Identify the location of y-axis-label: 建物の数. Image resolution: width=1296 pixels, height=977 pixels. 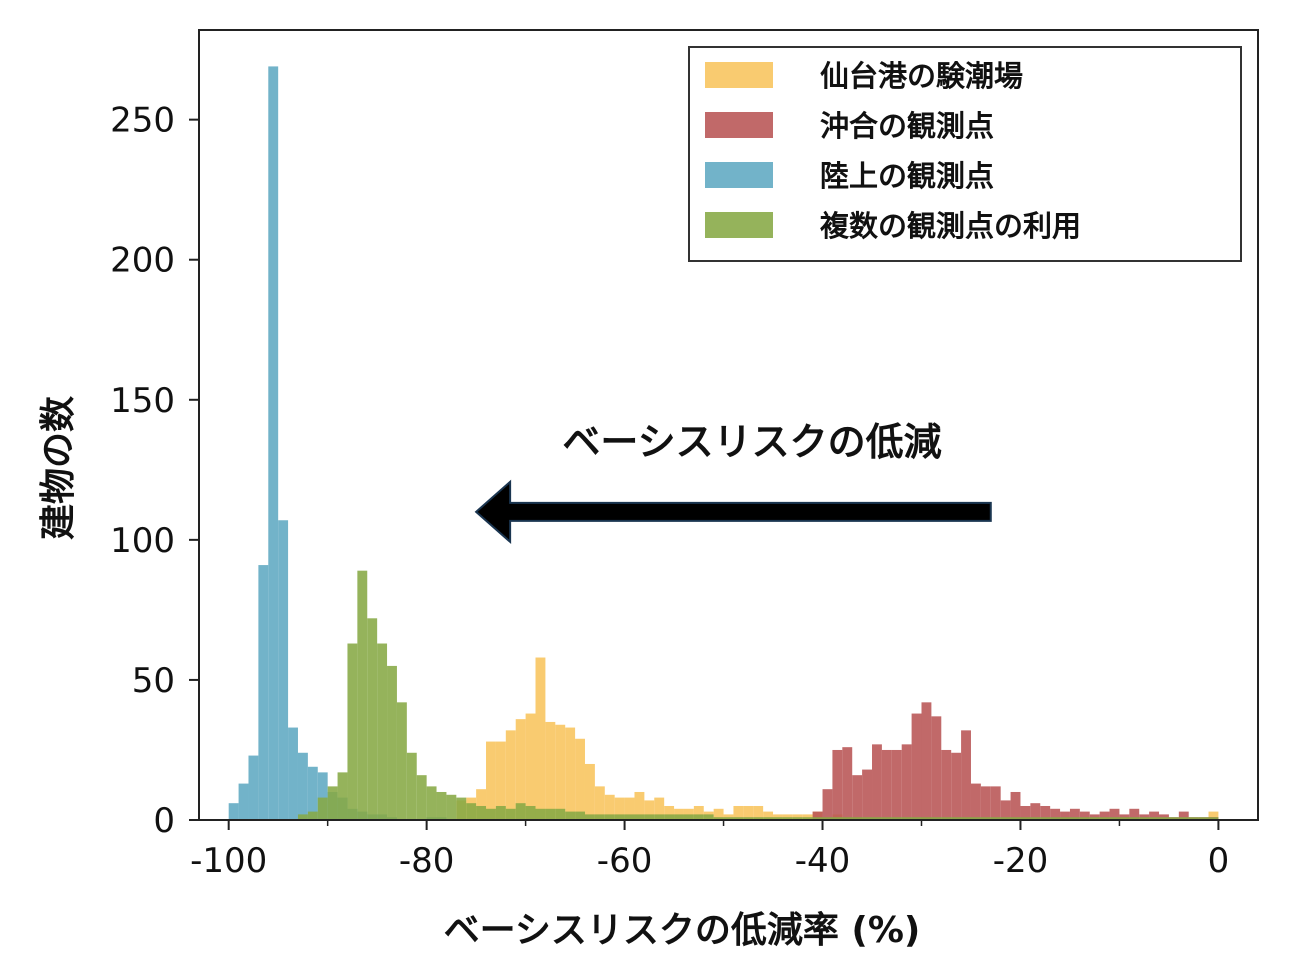
(58, 468).